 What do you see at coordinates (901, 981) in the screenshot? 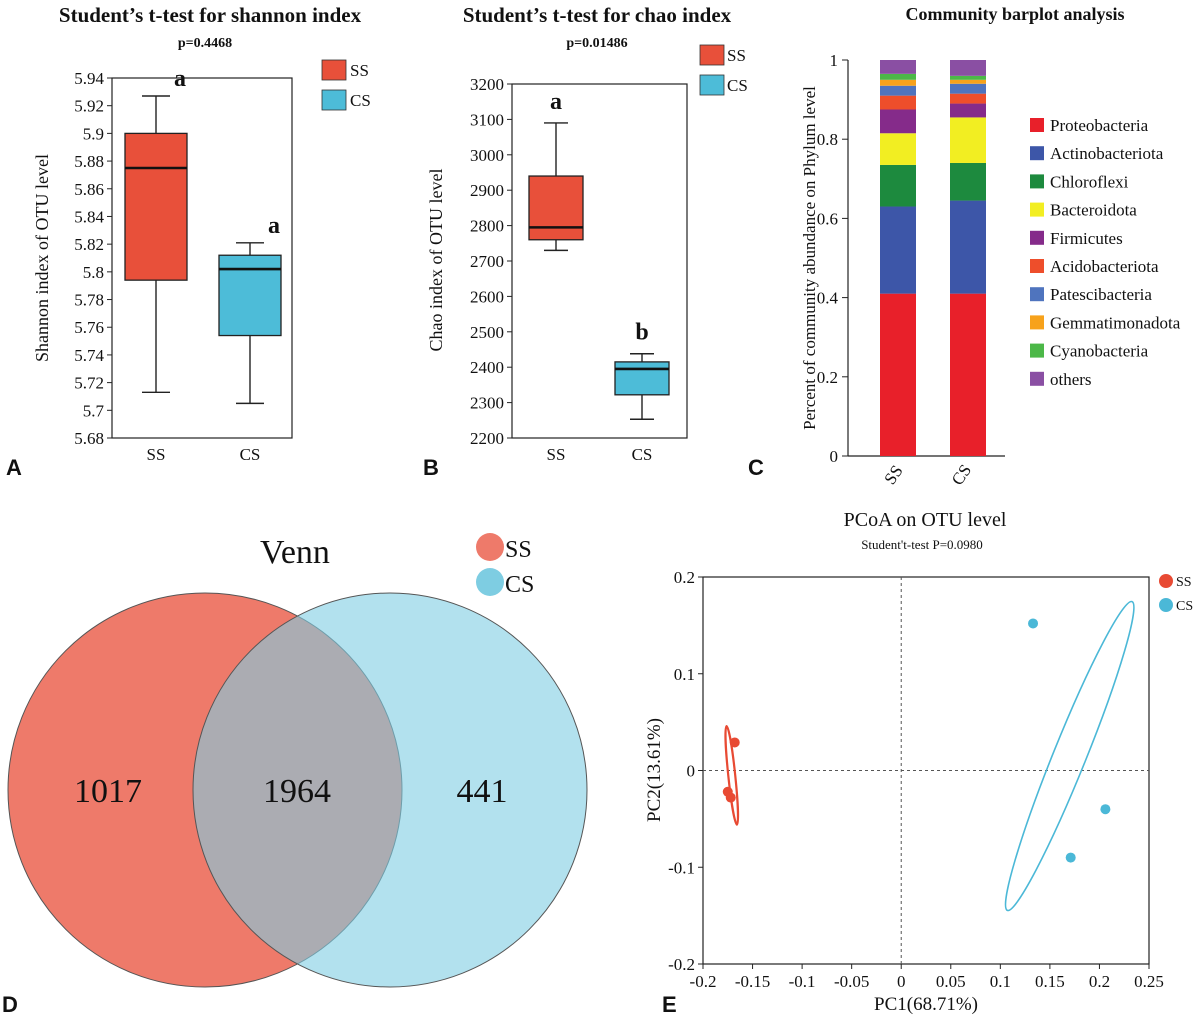
I see `panel-e-x-tick-label: 0` at bounding box center [901, 981].